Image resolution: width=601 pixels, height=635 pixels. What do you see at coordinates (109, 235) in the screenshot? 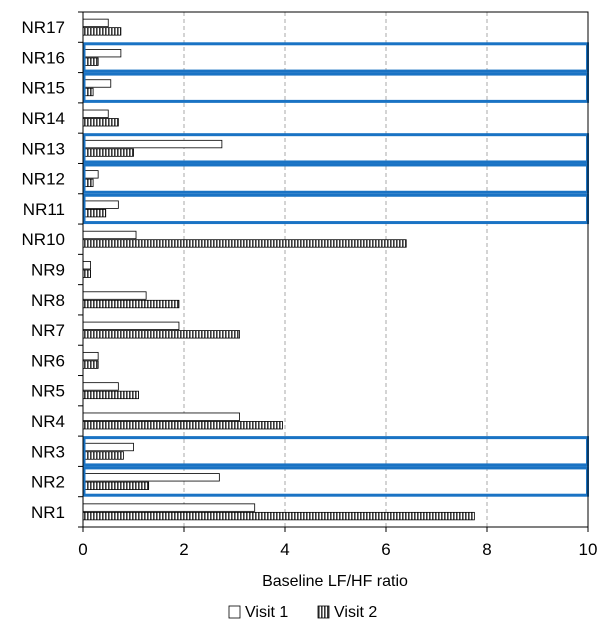
I see `bar-visit1-nr10` at bounding box center [109, 235].